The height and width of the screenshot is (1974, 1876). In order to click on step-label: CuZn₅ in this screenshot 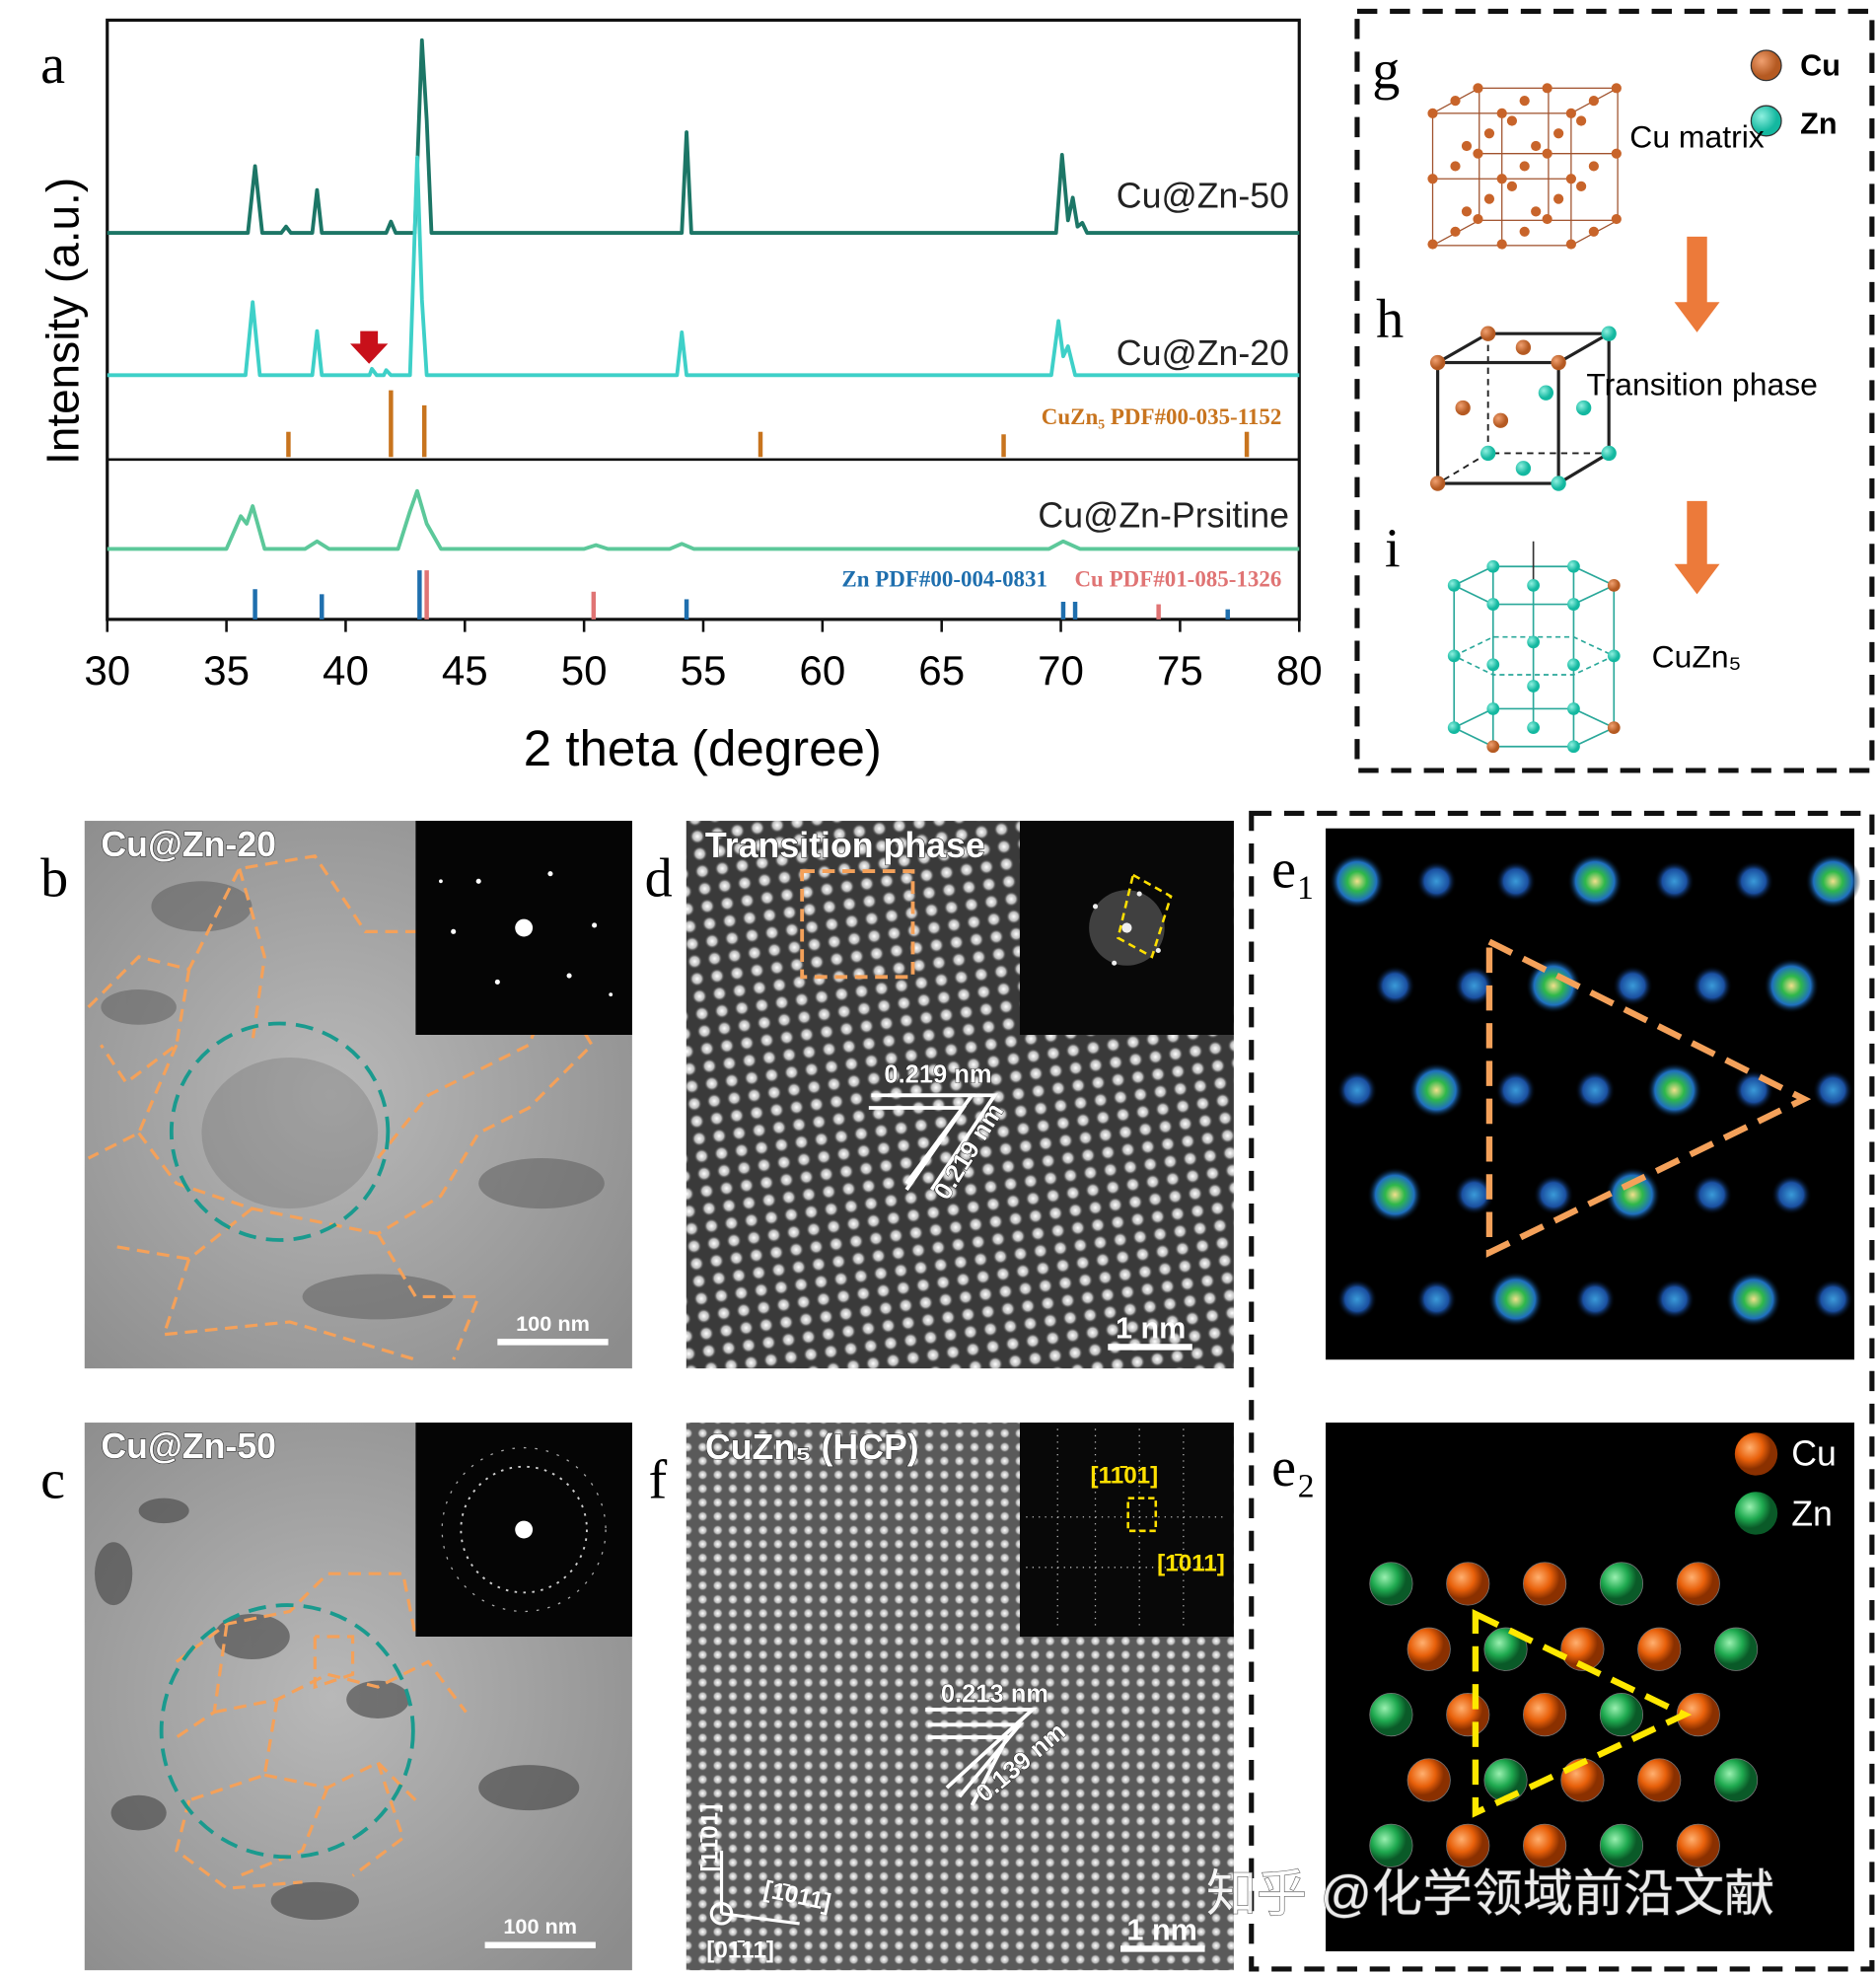, I will do `click(1697, 656)`.